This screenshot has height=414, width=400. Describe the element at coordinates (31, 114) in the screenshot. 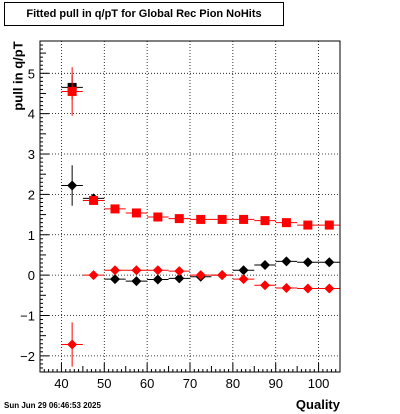

I see `y-tick-label: 4` at that location.